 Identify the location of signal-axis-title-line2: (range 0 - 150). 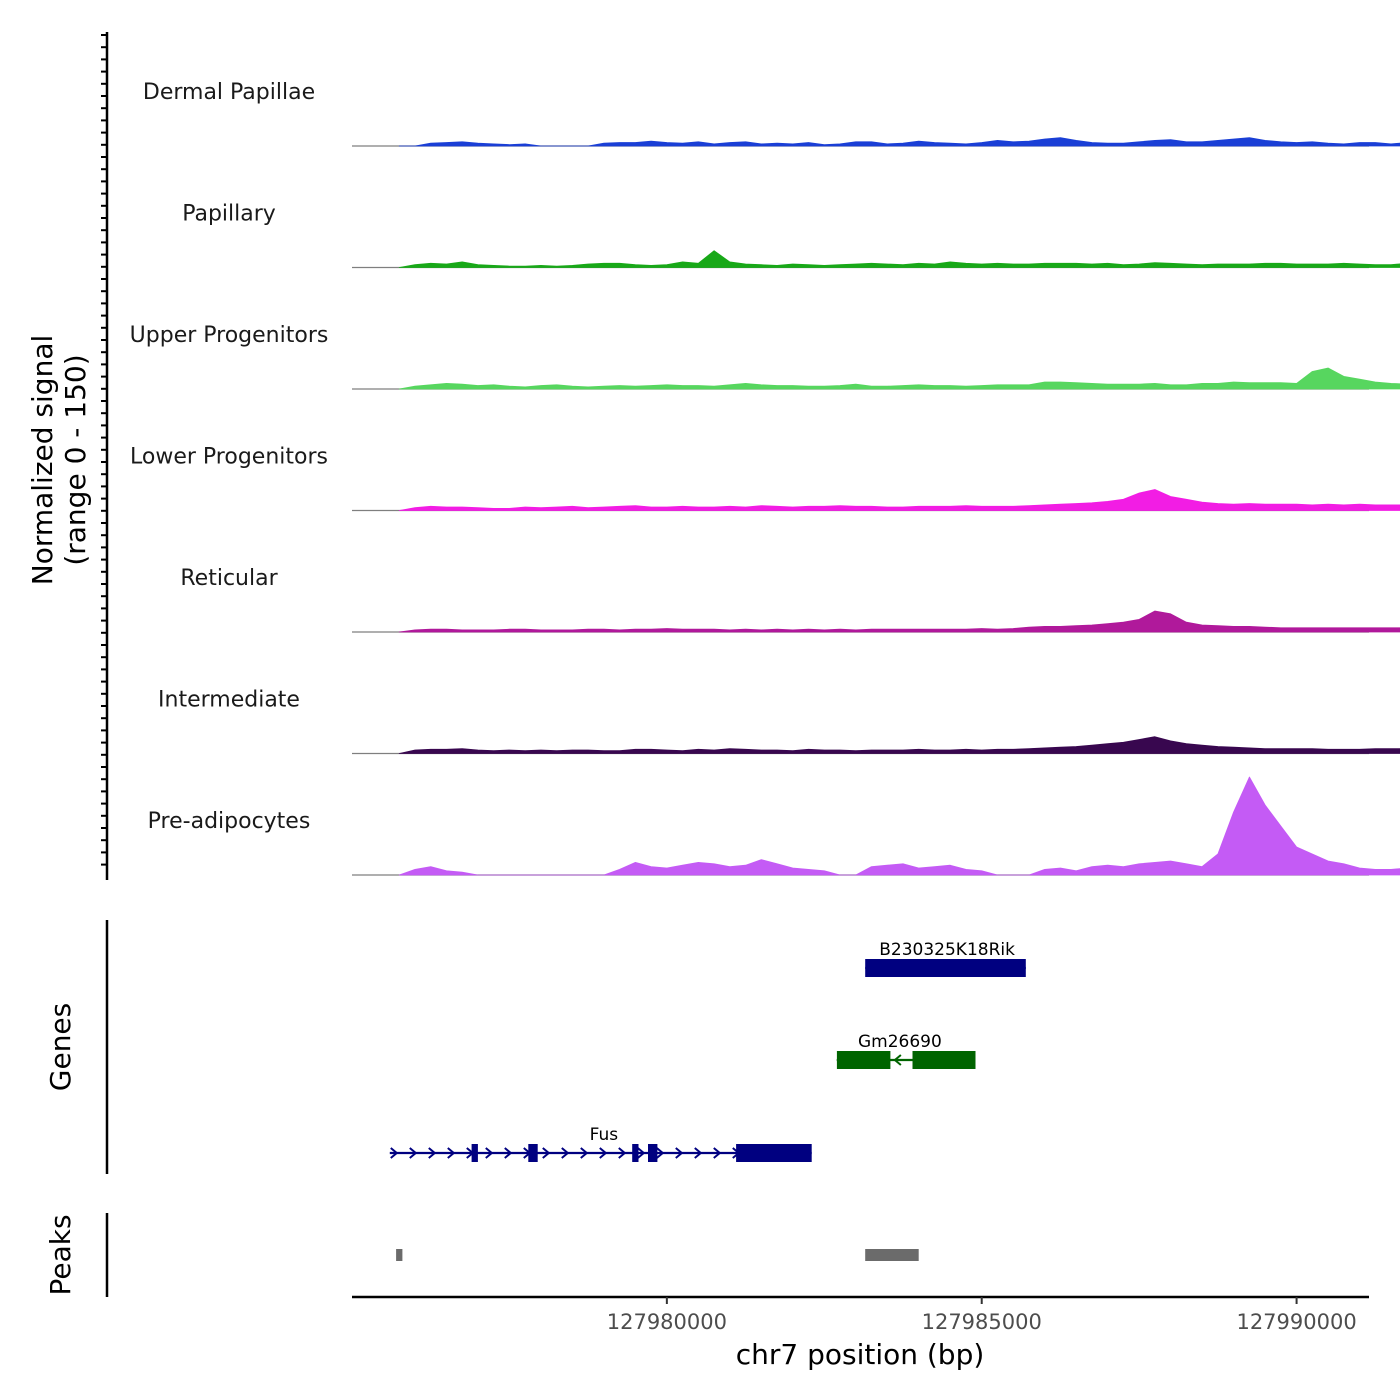
(75, 459).